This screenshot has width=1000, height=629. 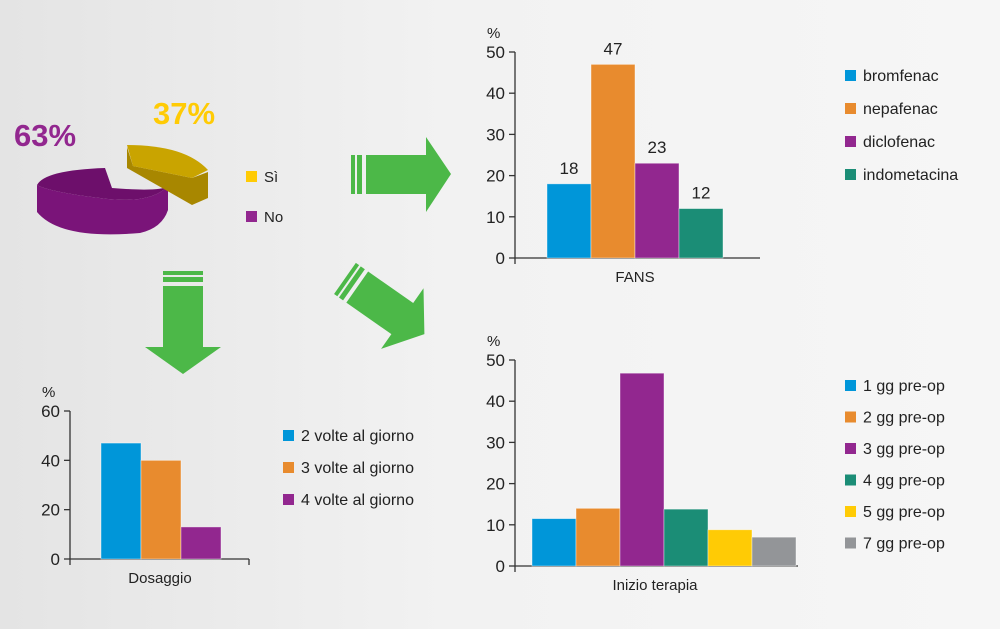 What do you see at coordinates (251, 176) in the screenshot?
I see `legend-swatch-yes` at bounding box center [251, 176].